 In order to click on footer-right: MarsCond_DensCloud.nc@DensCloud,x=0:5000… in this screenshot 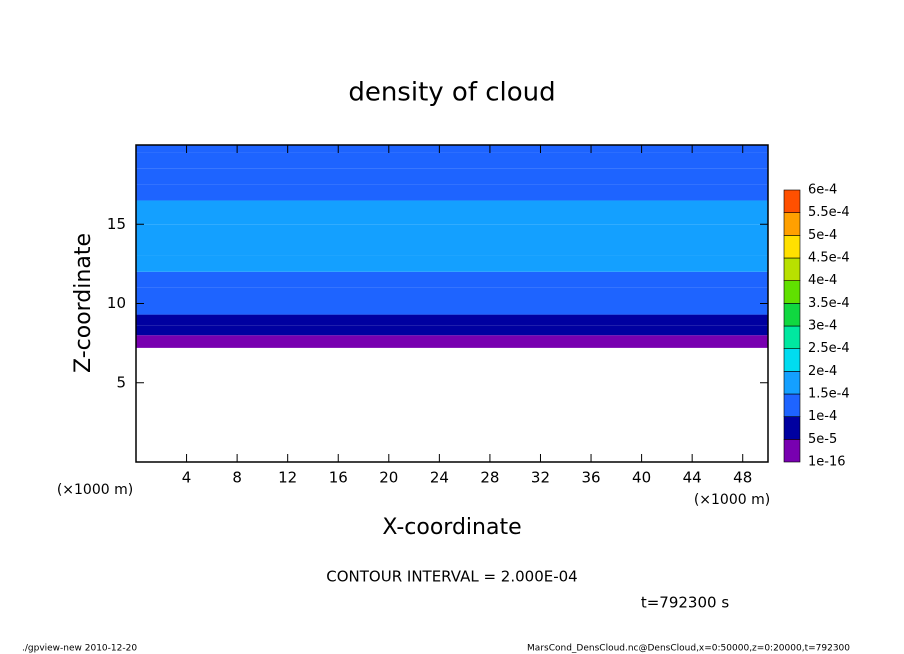, I will do `click(688, 649)`.